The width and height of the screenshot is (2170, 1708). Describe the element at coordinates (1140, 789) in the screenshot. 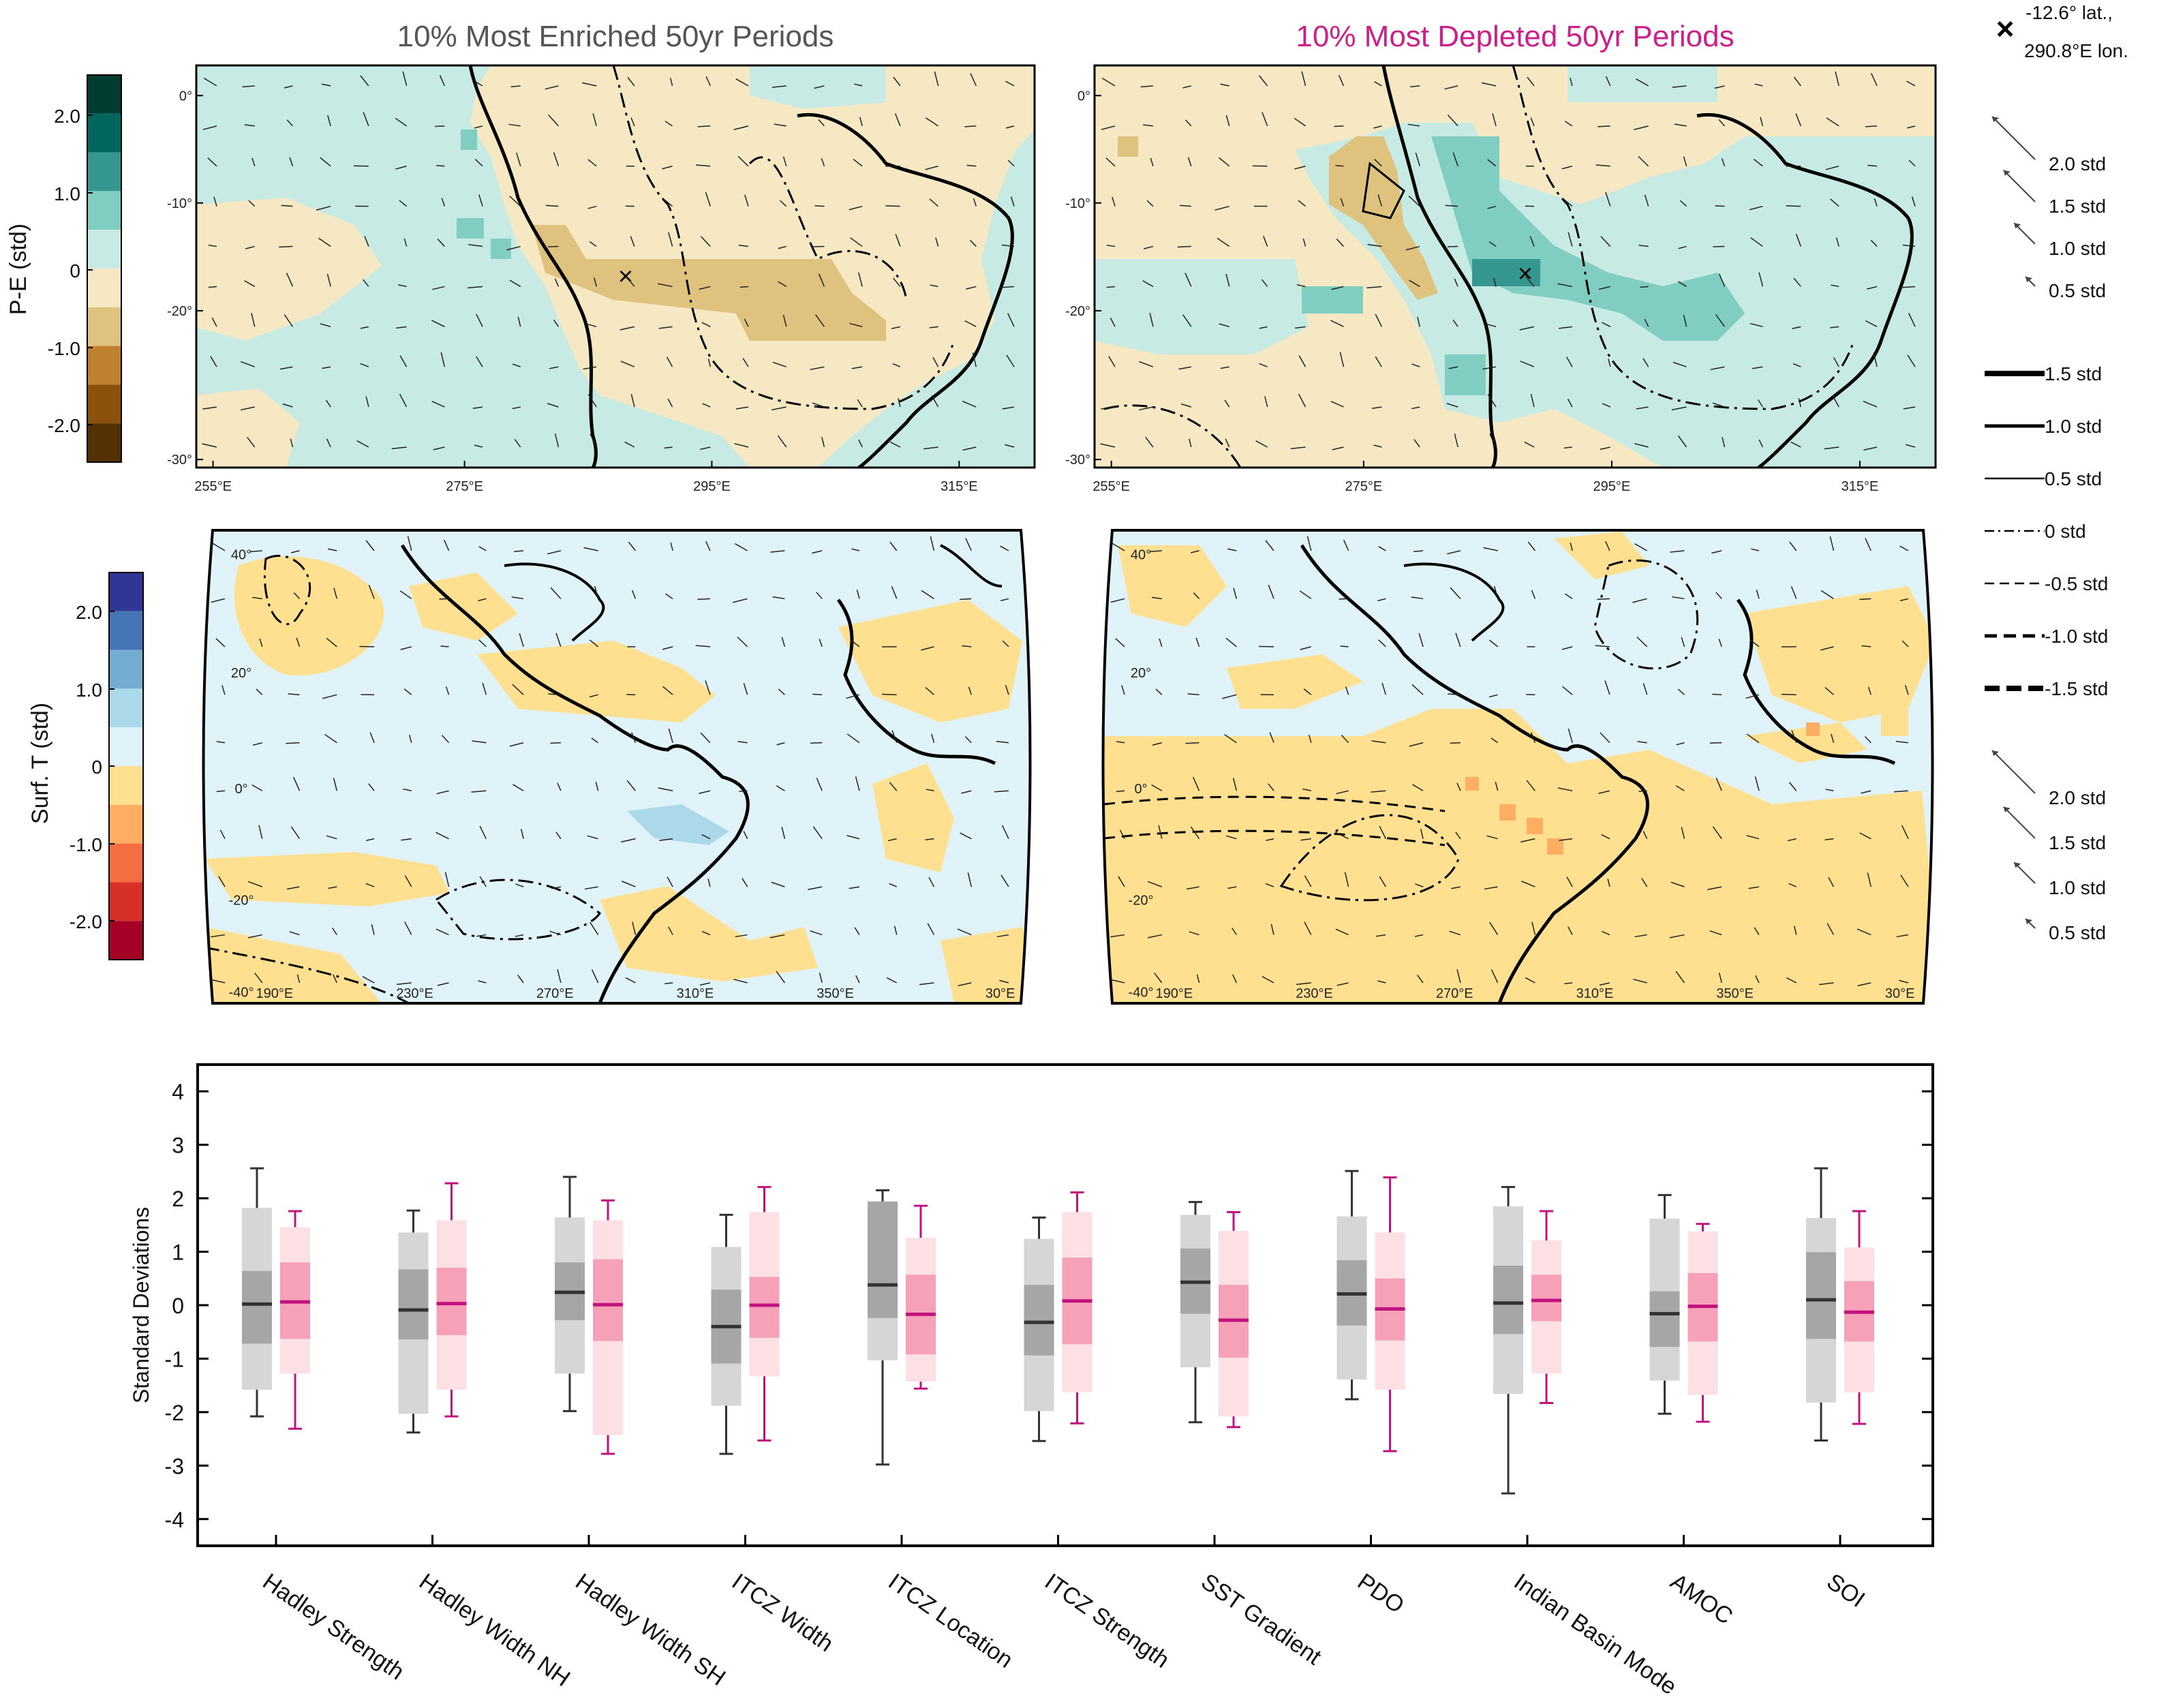

I see `lat-tick-label: 0°` at that location.